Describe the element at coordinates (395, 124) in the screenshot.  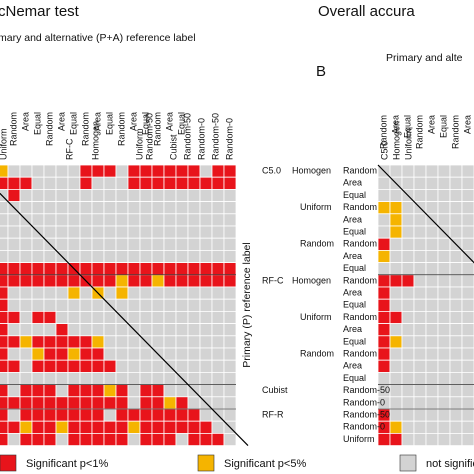
I see `column-label: Area` at that location.